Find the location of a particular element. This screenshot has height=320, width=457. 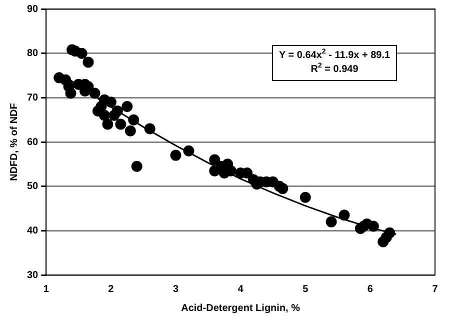

y-axis-title: NDFD, % of NDF is located at coordinates (14, 142).